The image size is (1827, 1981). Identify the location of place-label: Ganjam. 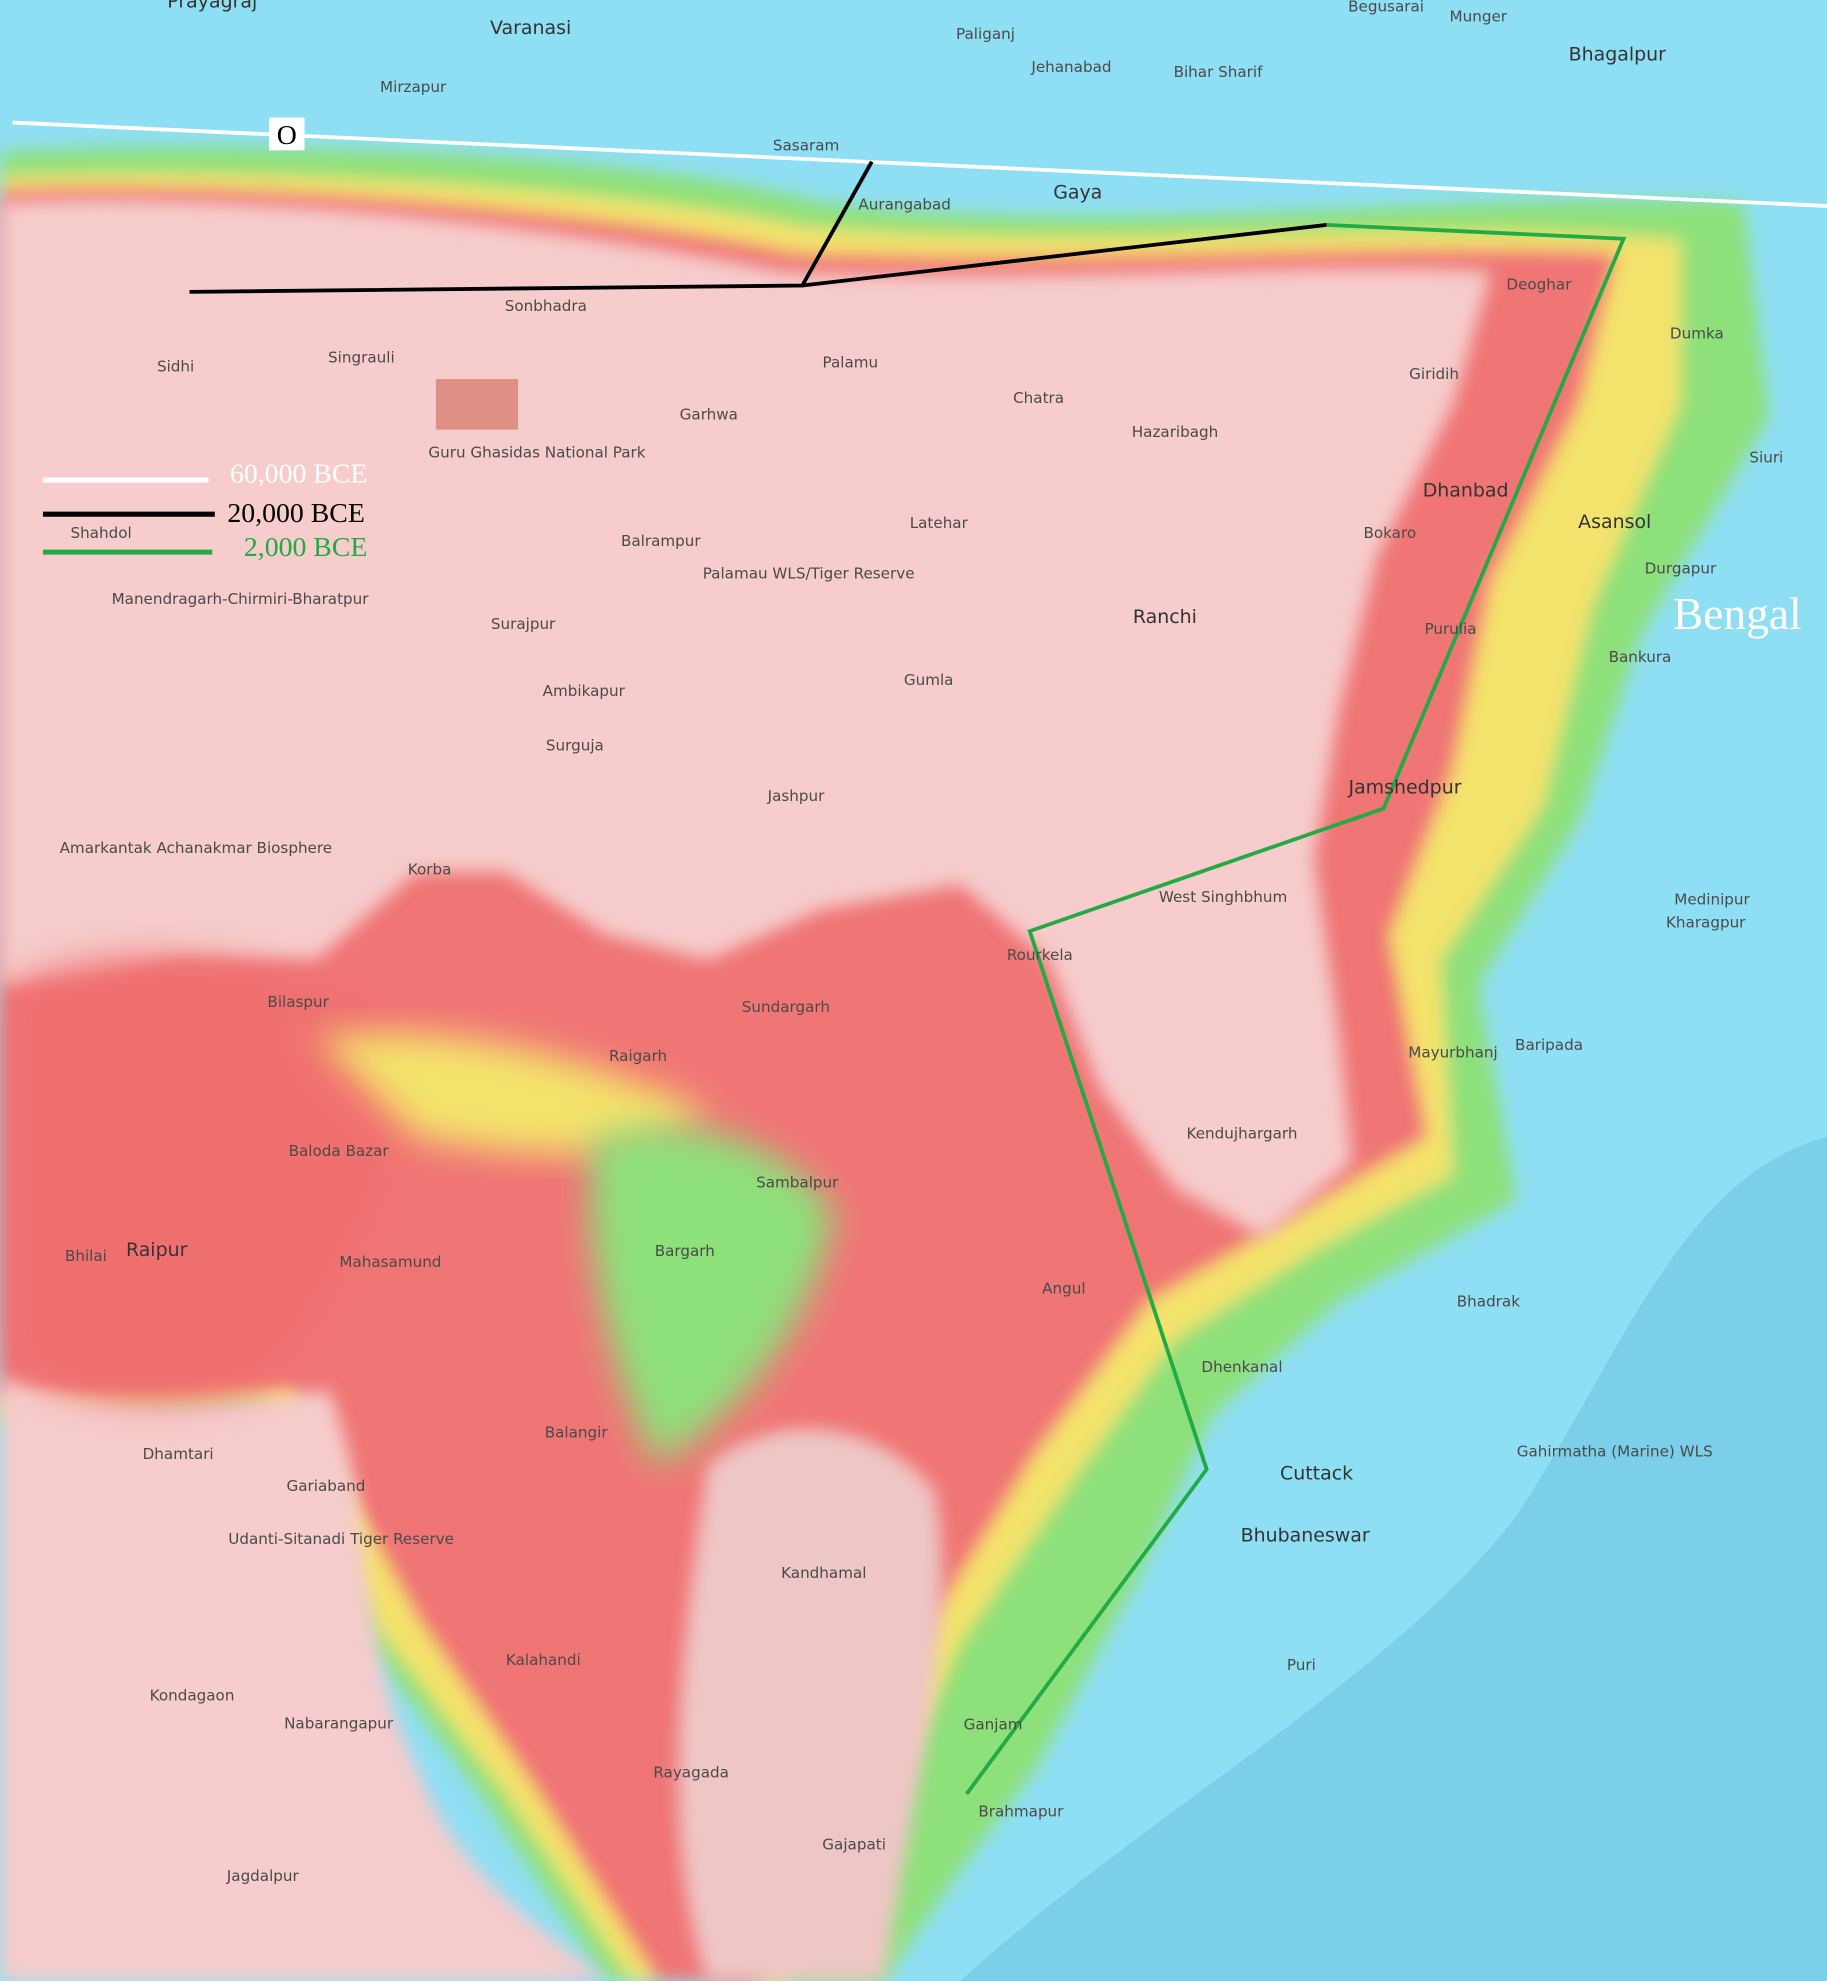
(993, 1725).